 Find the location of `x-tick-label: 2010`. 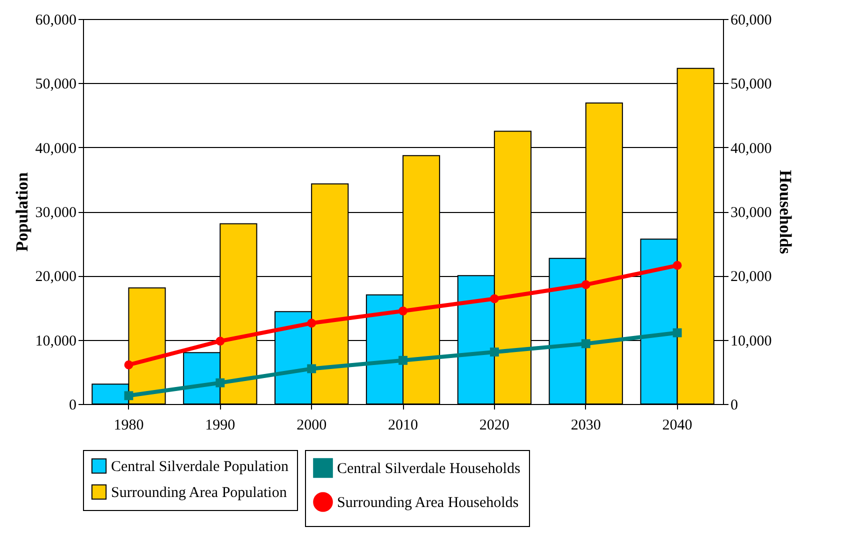

x-tick-label: 2010 is located at coordinates (403, 426).